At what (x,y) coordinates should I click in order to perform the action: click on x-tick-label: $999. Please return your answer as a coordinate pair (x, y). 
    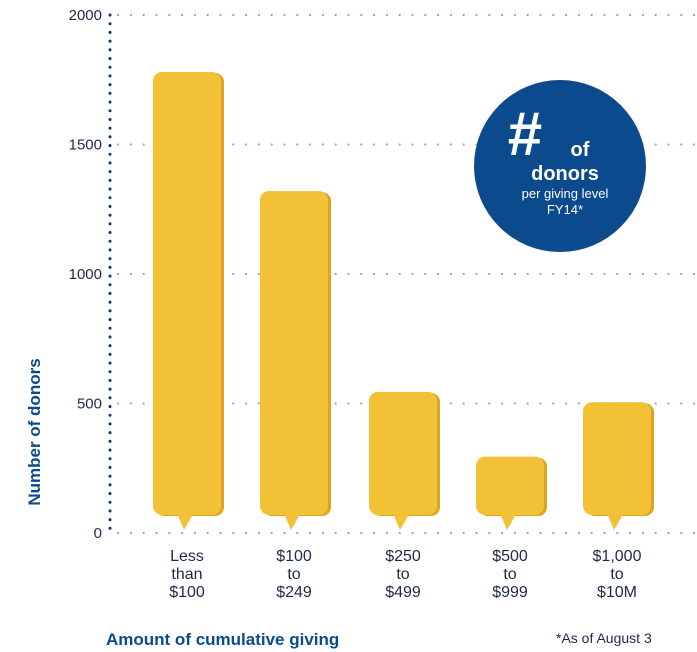
    Looking at the image, I should click on (510, 592).